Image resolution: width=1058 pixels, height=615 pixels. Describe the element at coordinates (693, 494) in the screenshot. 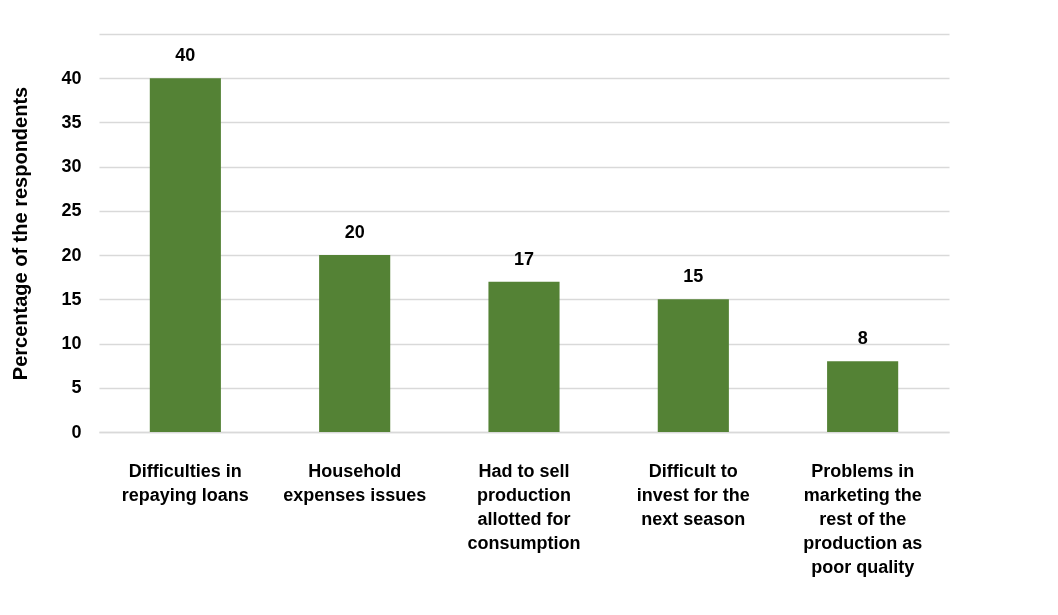

I see `x-tick-label: Difficult to invest for the next season` at that location.